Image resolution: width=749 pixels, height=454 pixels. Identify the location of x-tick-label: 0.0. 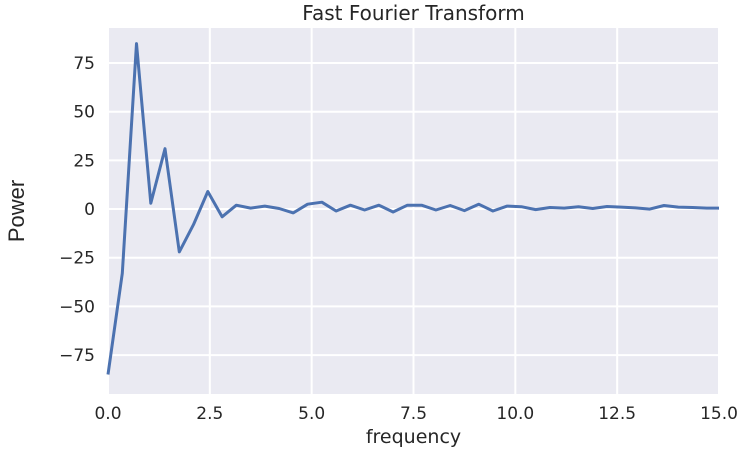
(107, 414).